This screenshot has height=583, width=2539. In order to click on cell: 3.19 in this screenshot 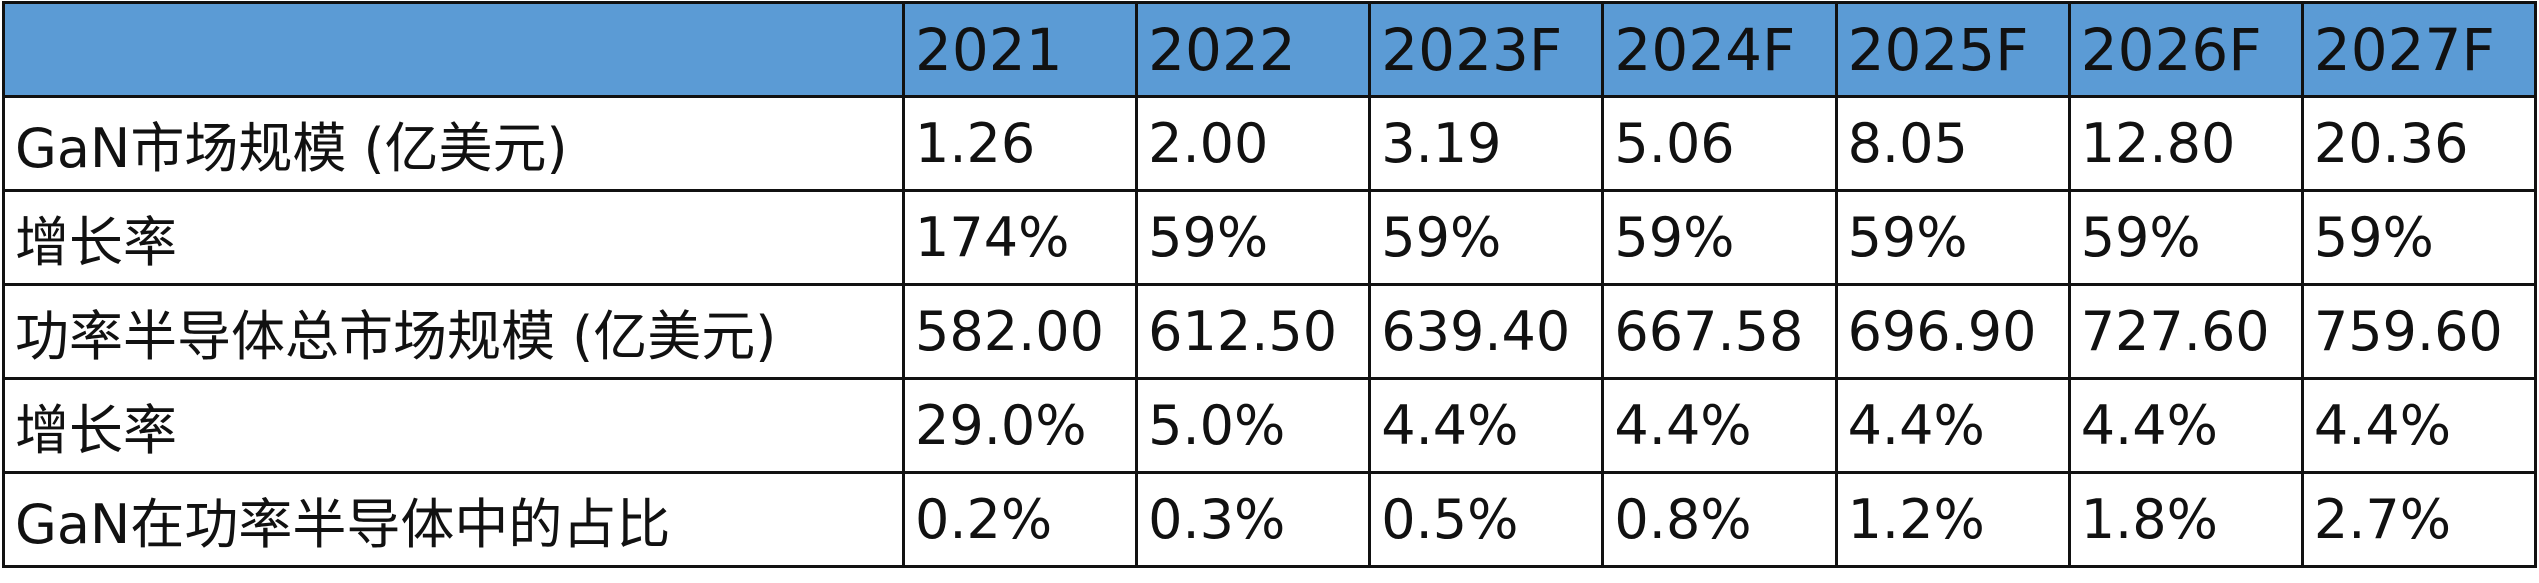, I will do `click(1486, 143)`.